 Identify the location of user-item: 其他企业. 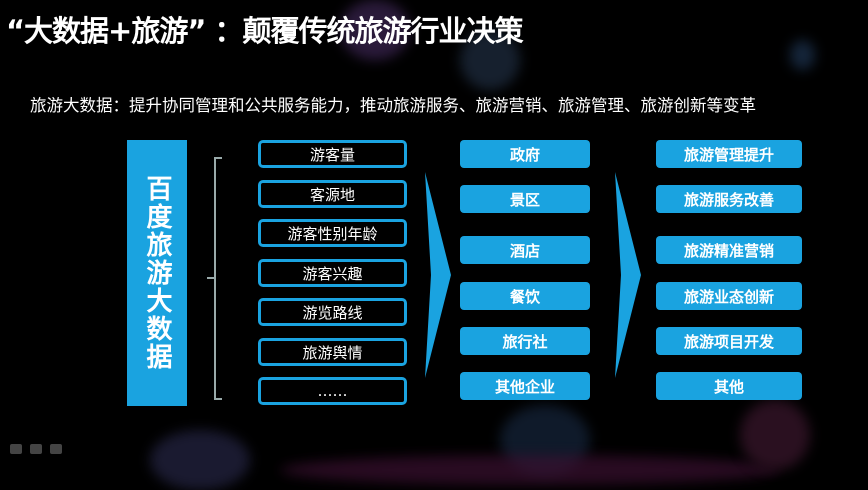
(525, 386).